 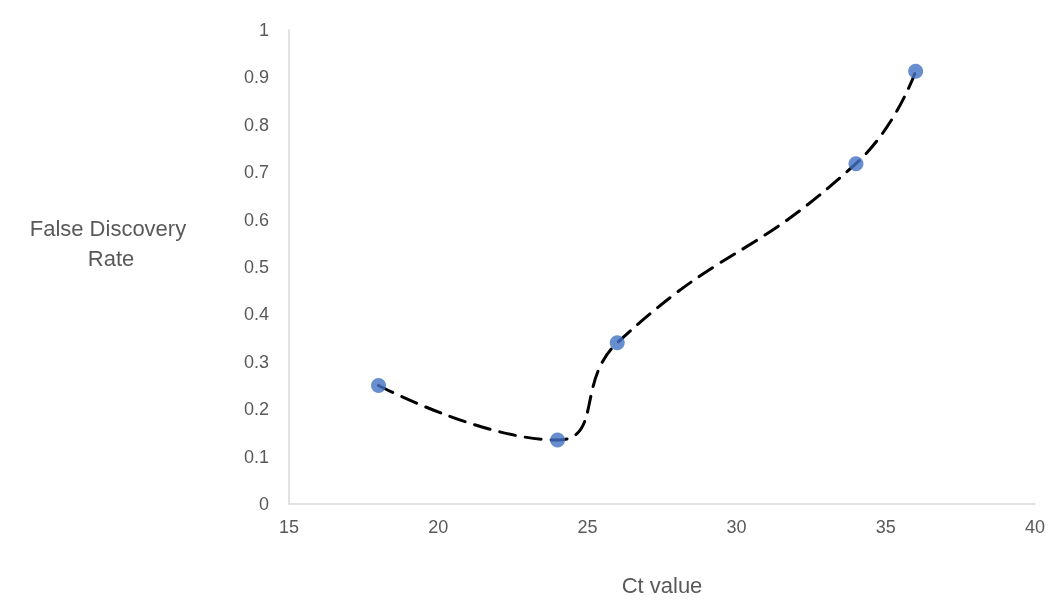 I want to click on x-tick-label: 15, so click(x=289, y=527).